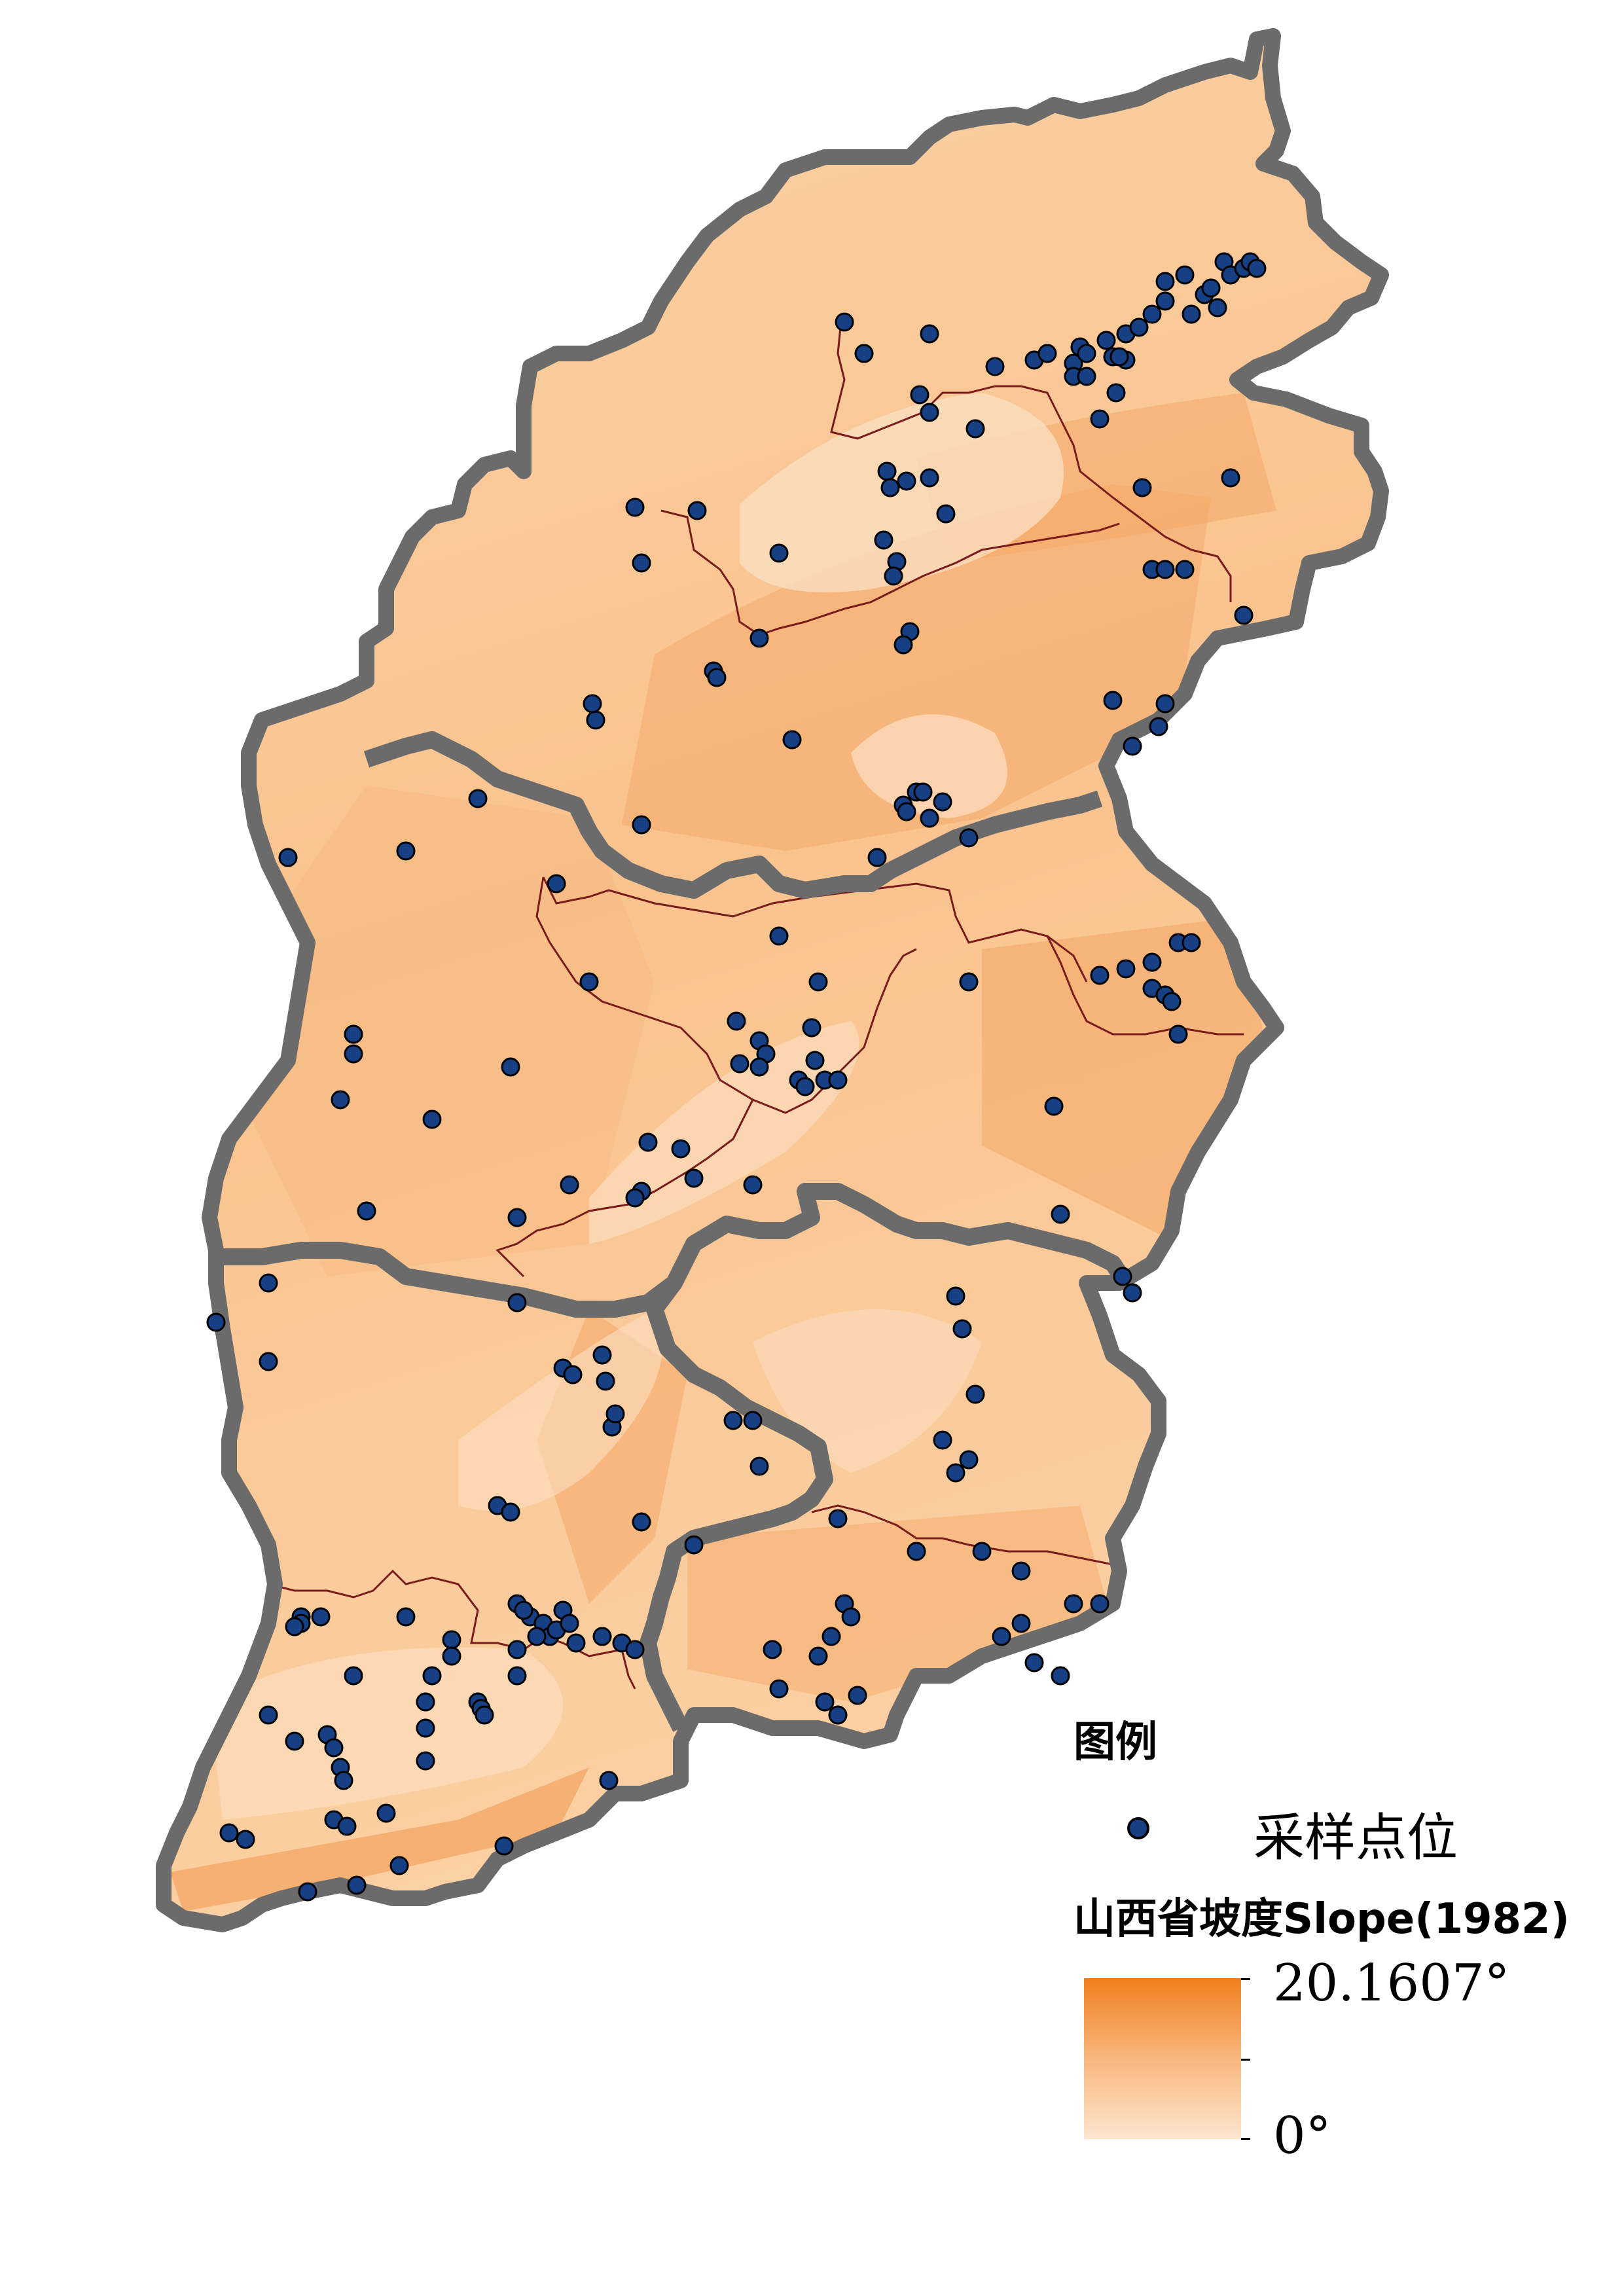 The height and width of the screenshot is (2295, 1624). Describe the element at coordinates (1245, 2060) in the screenshot. I see `ramp-tick-mid` at that location.